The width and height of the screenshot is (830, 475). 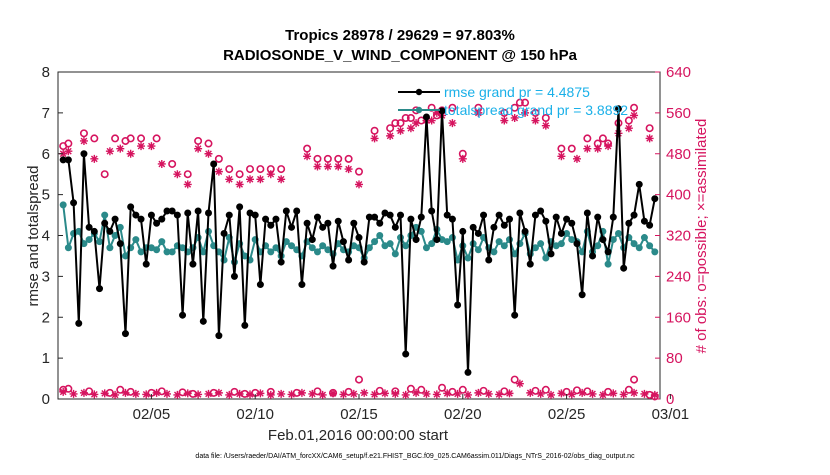 I want to click on chart-title: Tropics 28978 / 29629 = 97.803%, so click(x=400, y=35).